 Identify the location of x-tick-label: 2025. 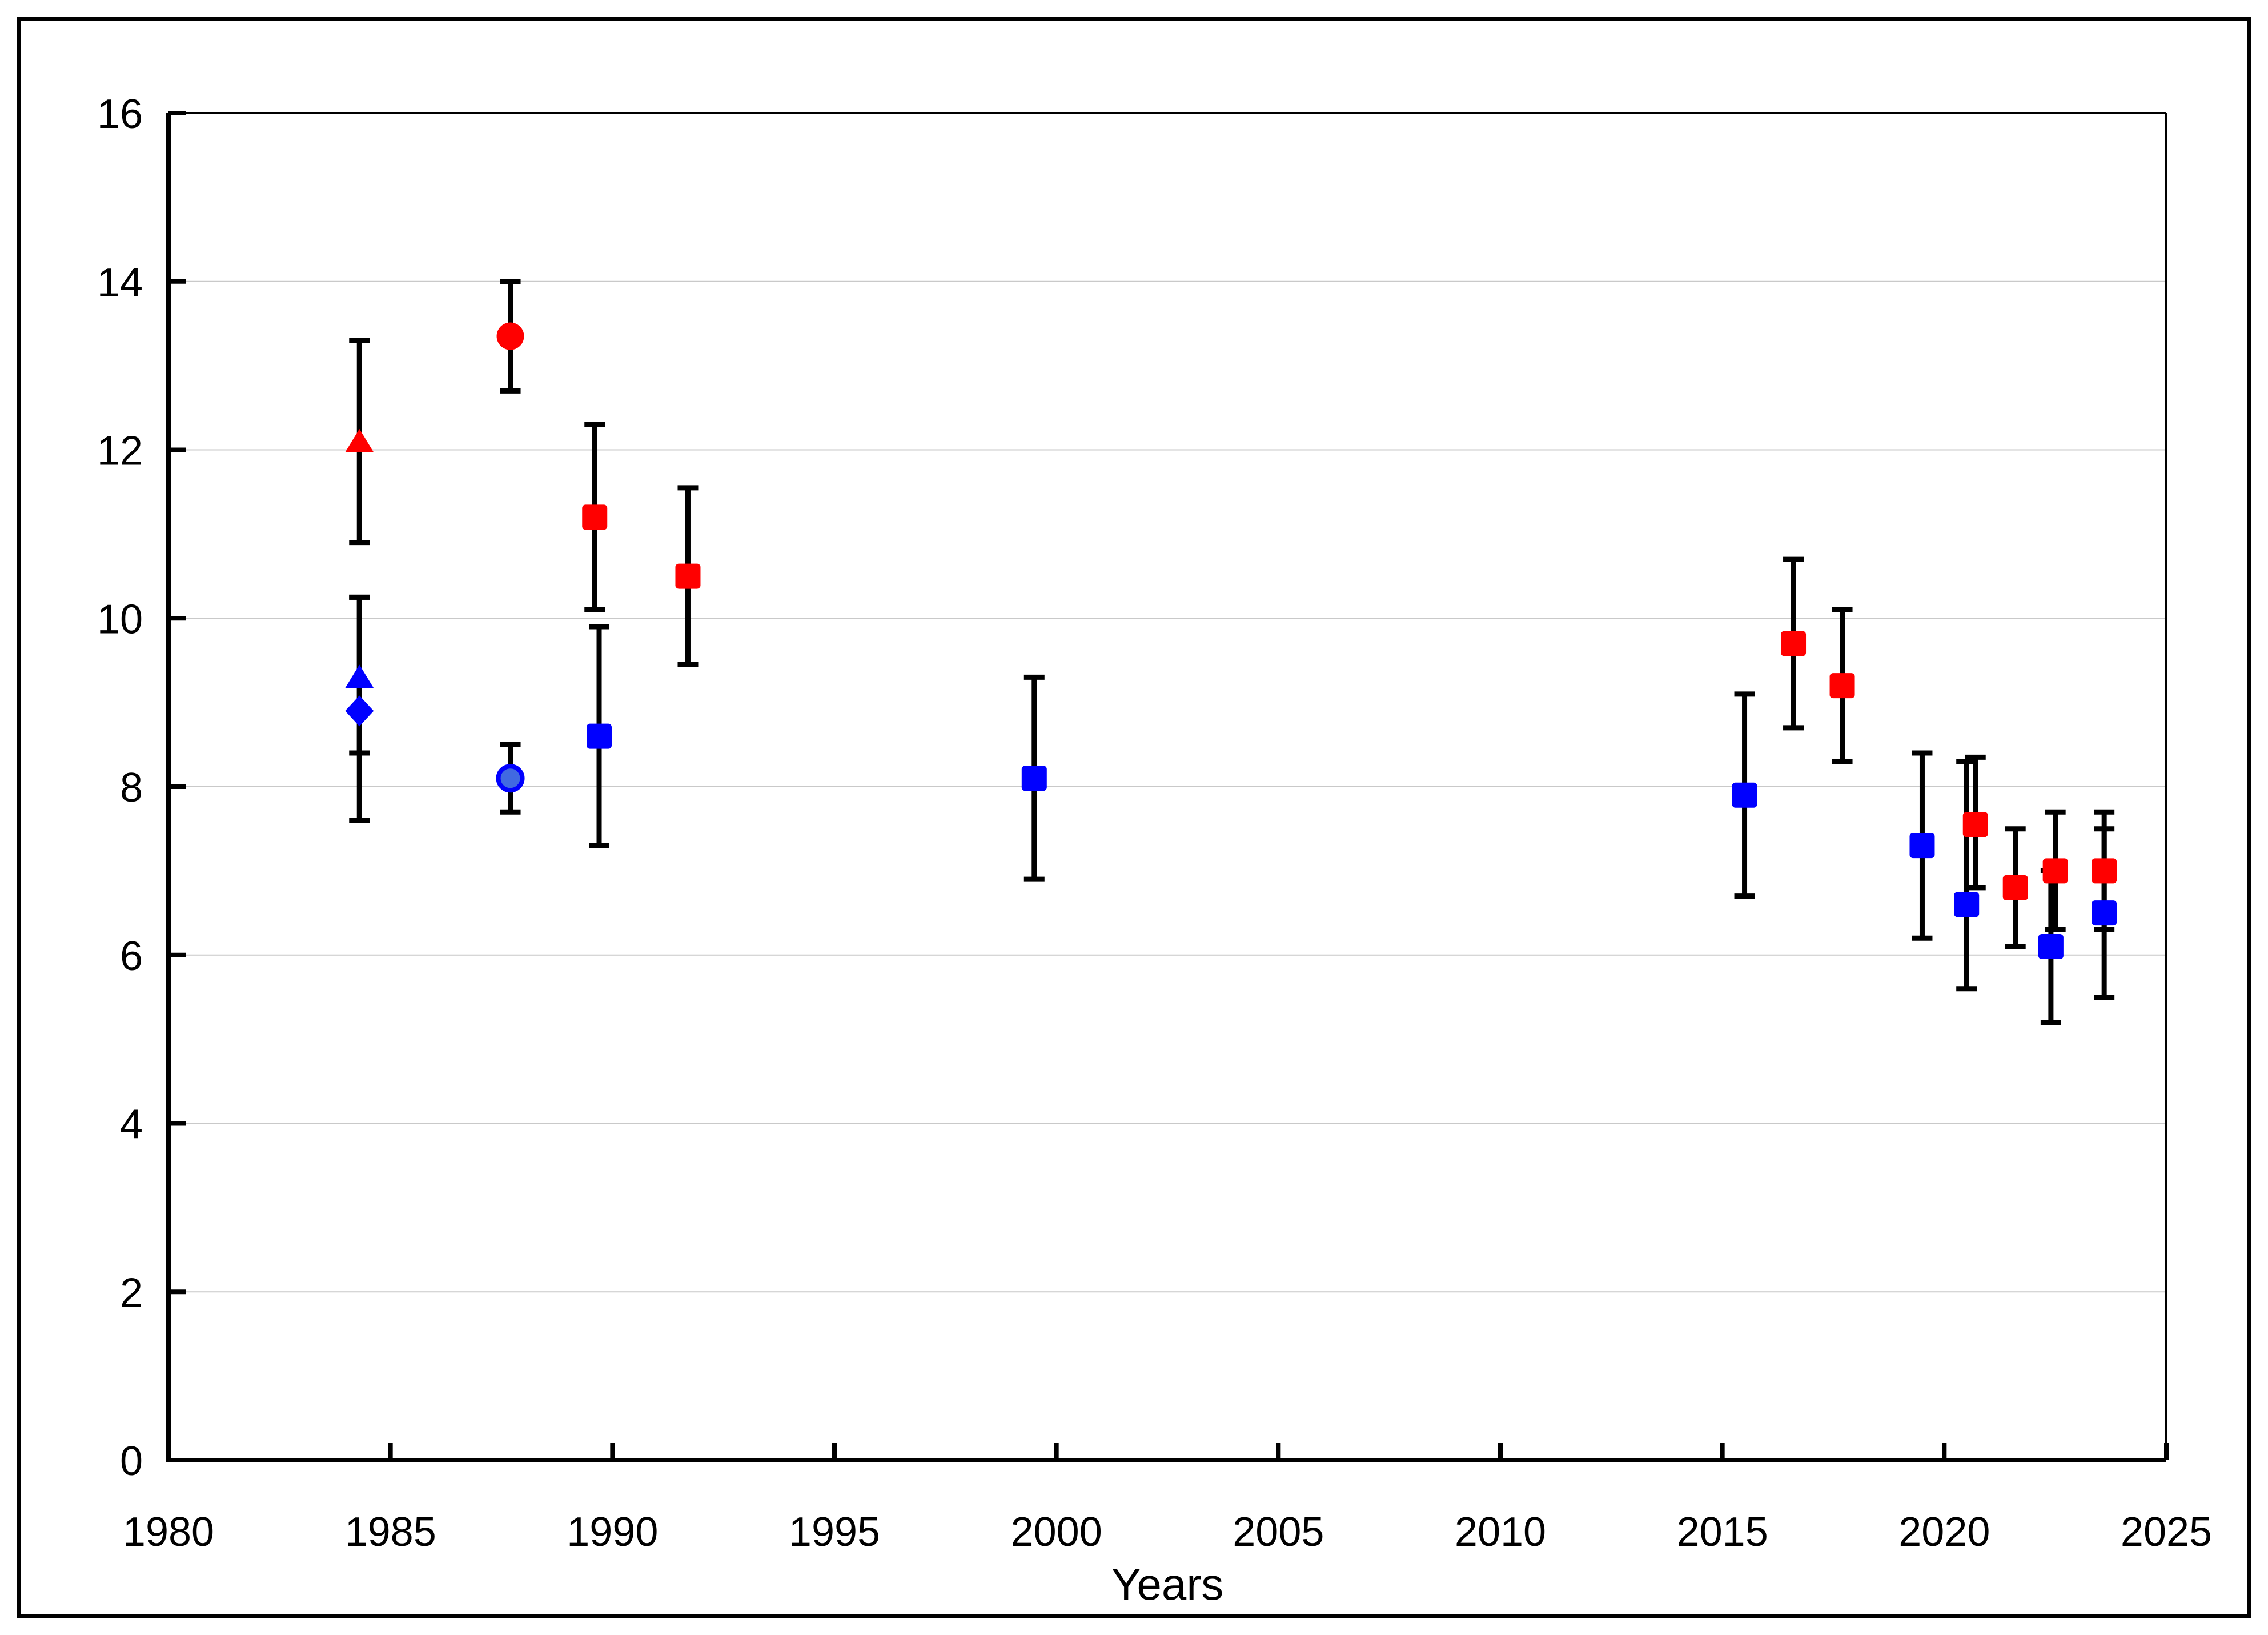
(2166, 1532).